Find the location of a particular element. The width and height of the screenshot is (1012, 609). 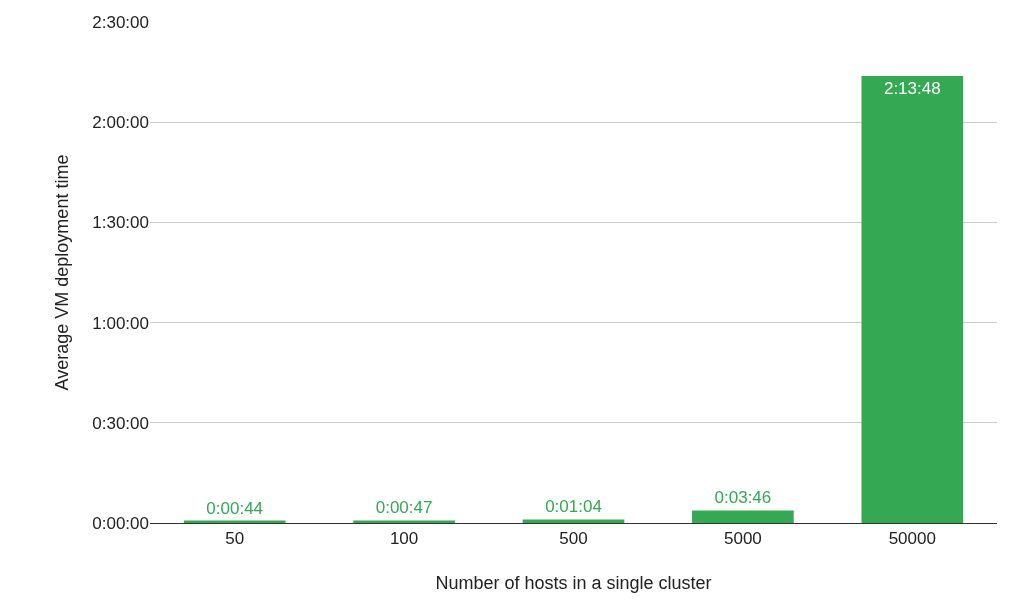

y-tick-label: 1:00:00 is located at coordinates (120, 323).